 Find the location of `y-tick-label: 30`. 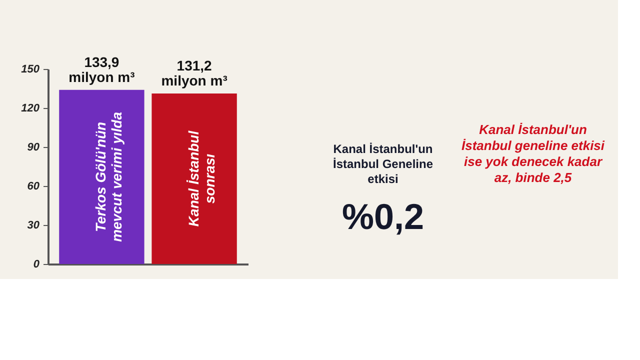

y-tick-label: 30 is located at coordinates (33, 226).